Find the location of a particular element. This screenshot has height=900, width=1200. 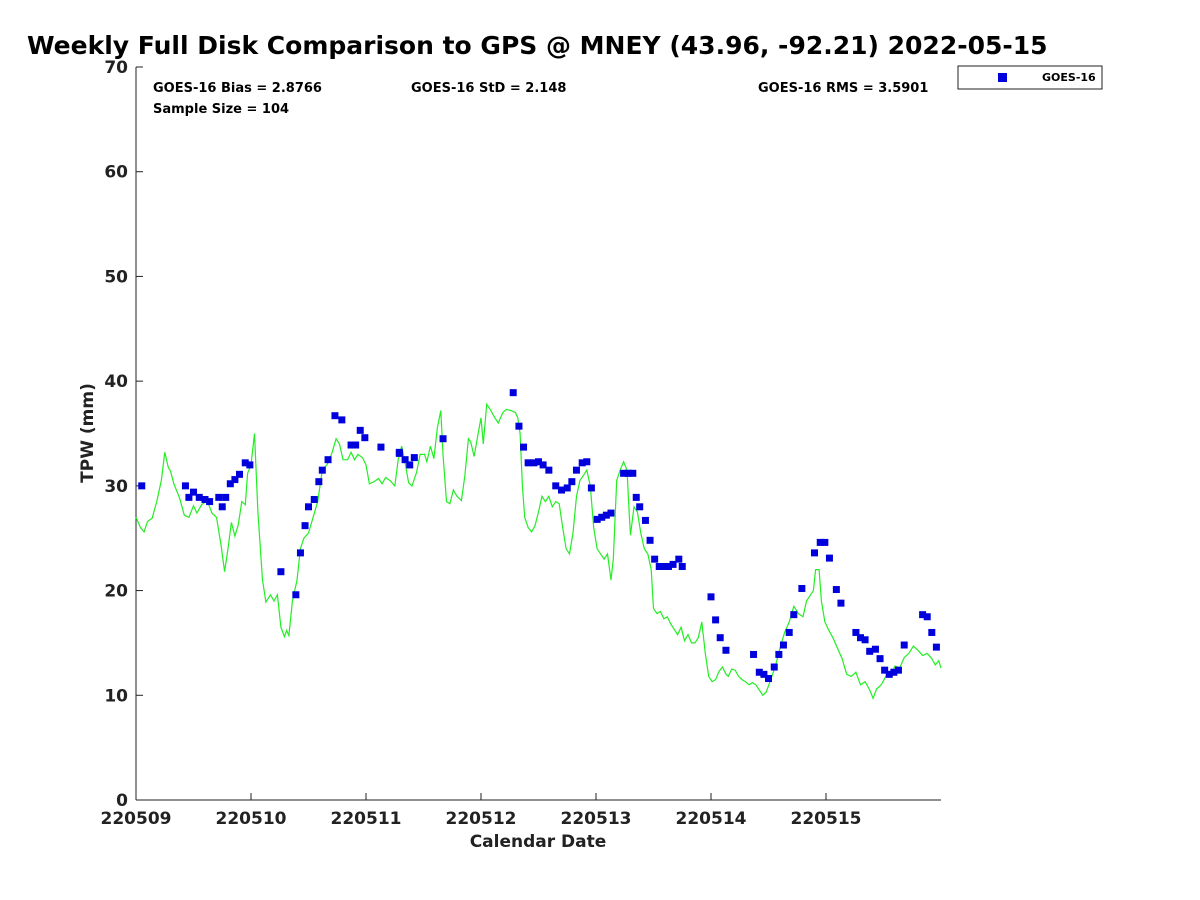

y-tick-label: 0 is located at coordinates (122, 801).